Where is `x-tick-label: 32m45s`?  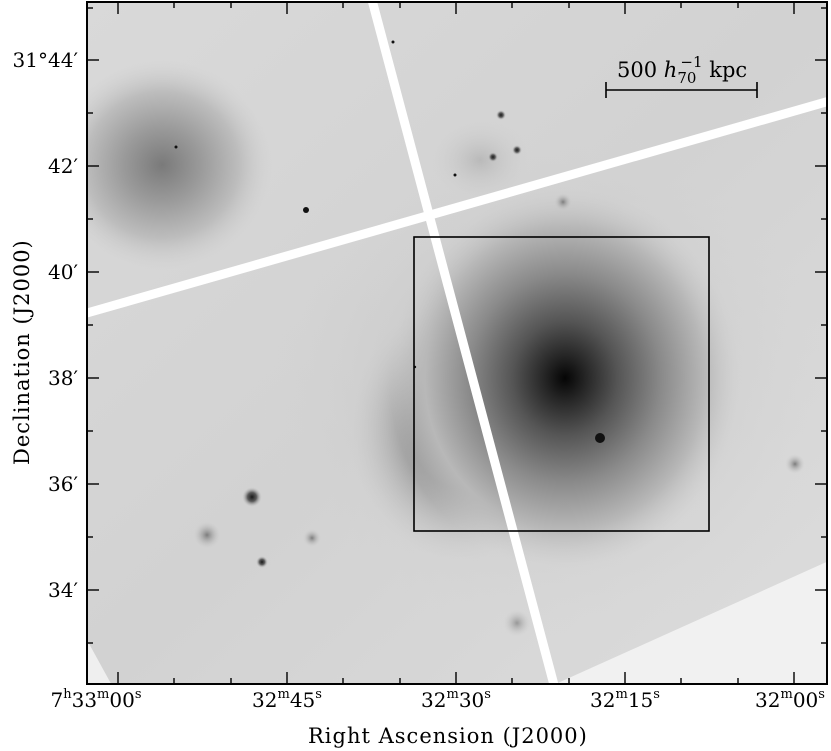 x-tick-label: 32m45s is located at coordinates (287, 700).